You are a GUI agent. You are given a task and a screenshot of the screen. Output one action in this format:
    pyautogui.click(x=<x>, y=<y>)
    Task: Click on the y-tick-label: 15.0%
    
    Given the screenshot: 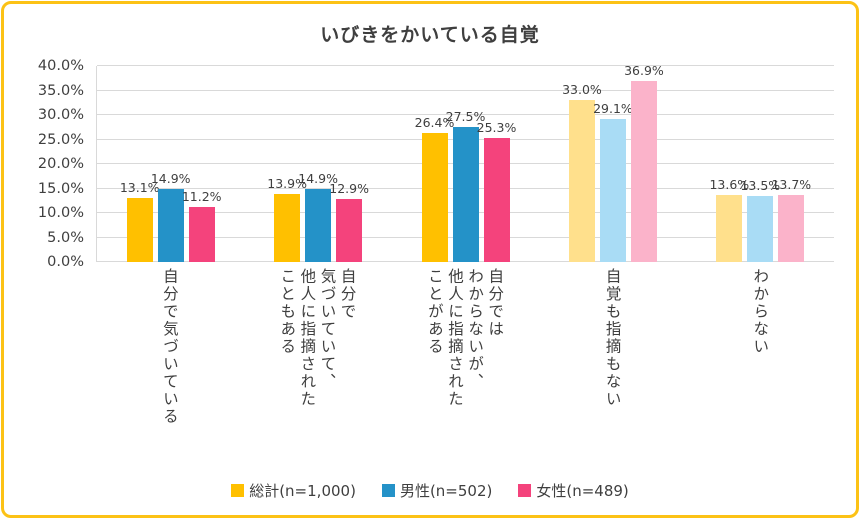 What is the action you would take?
    pyautogui.click(x=60, y=188)
    